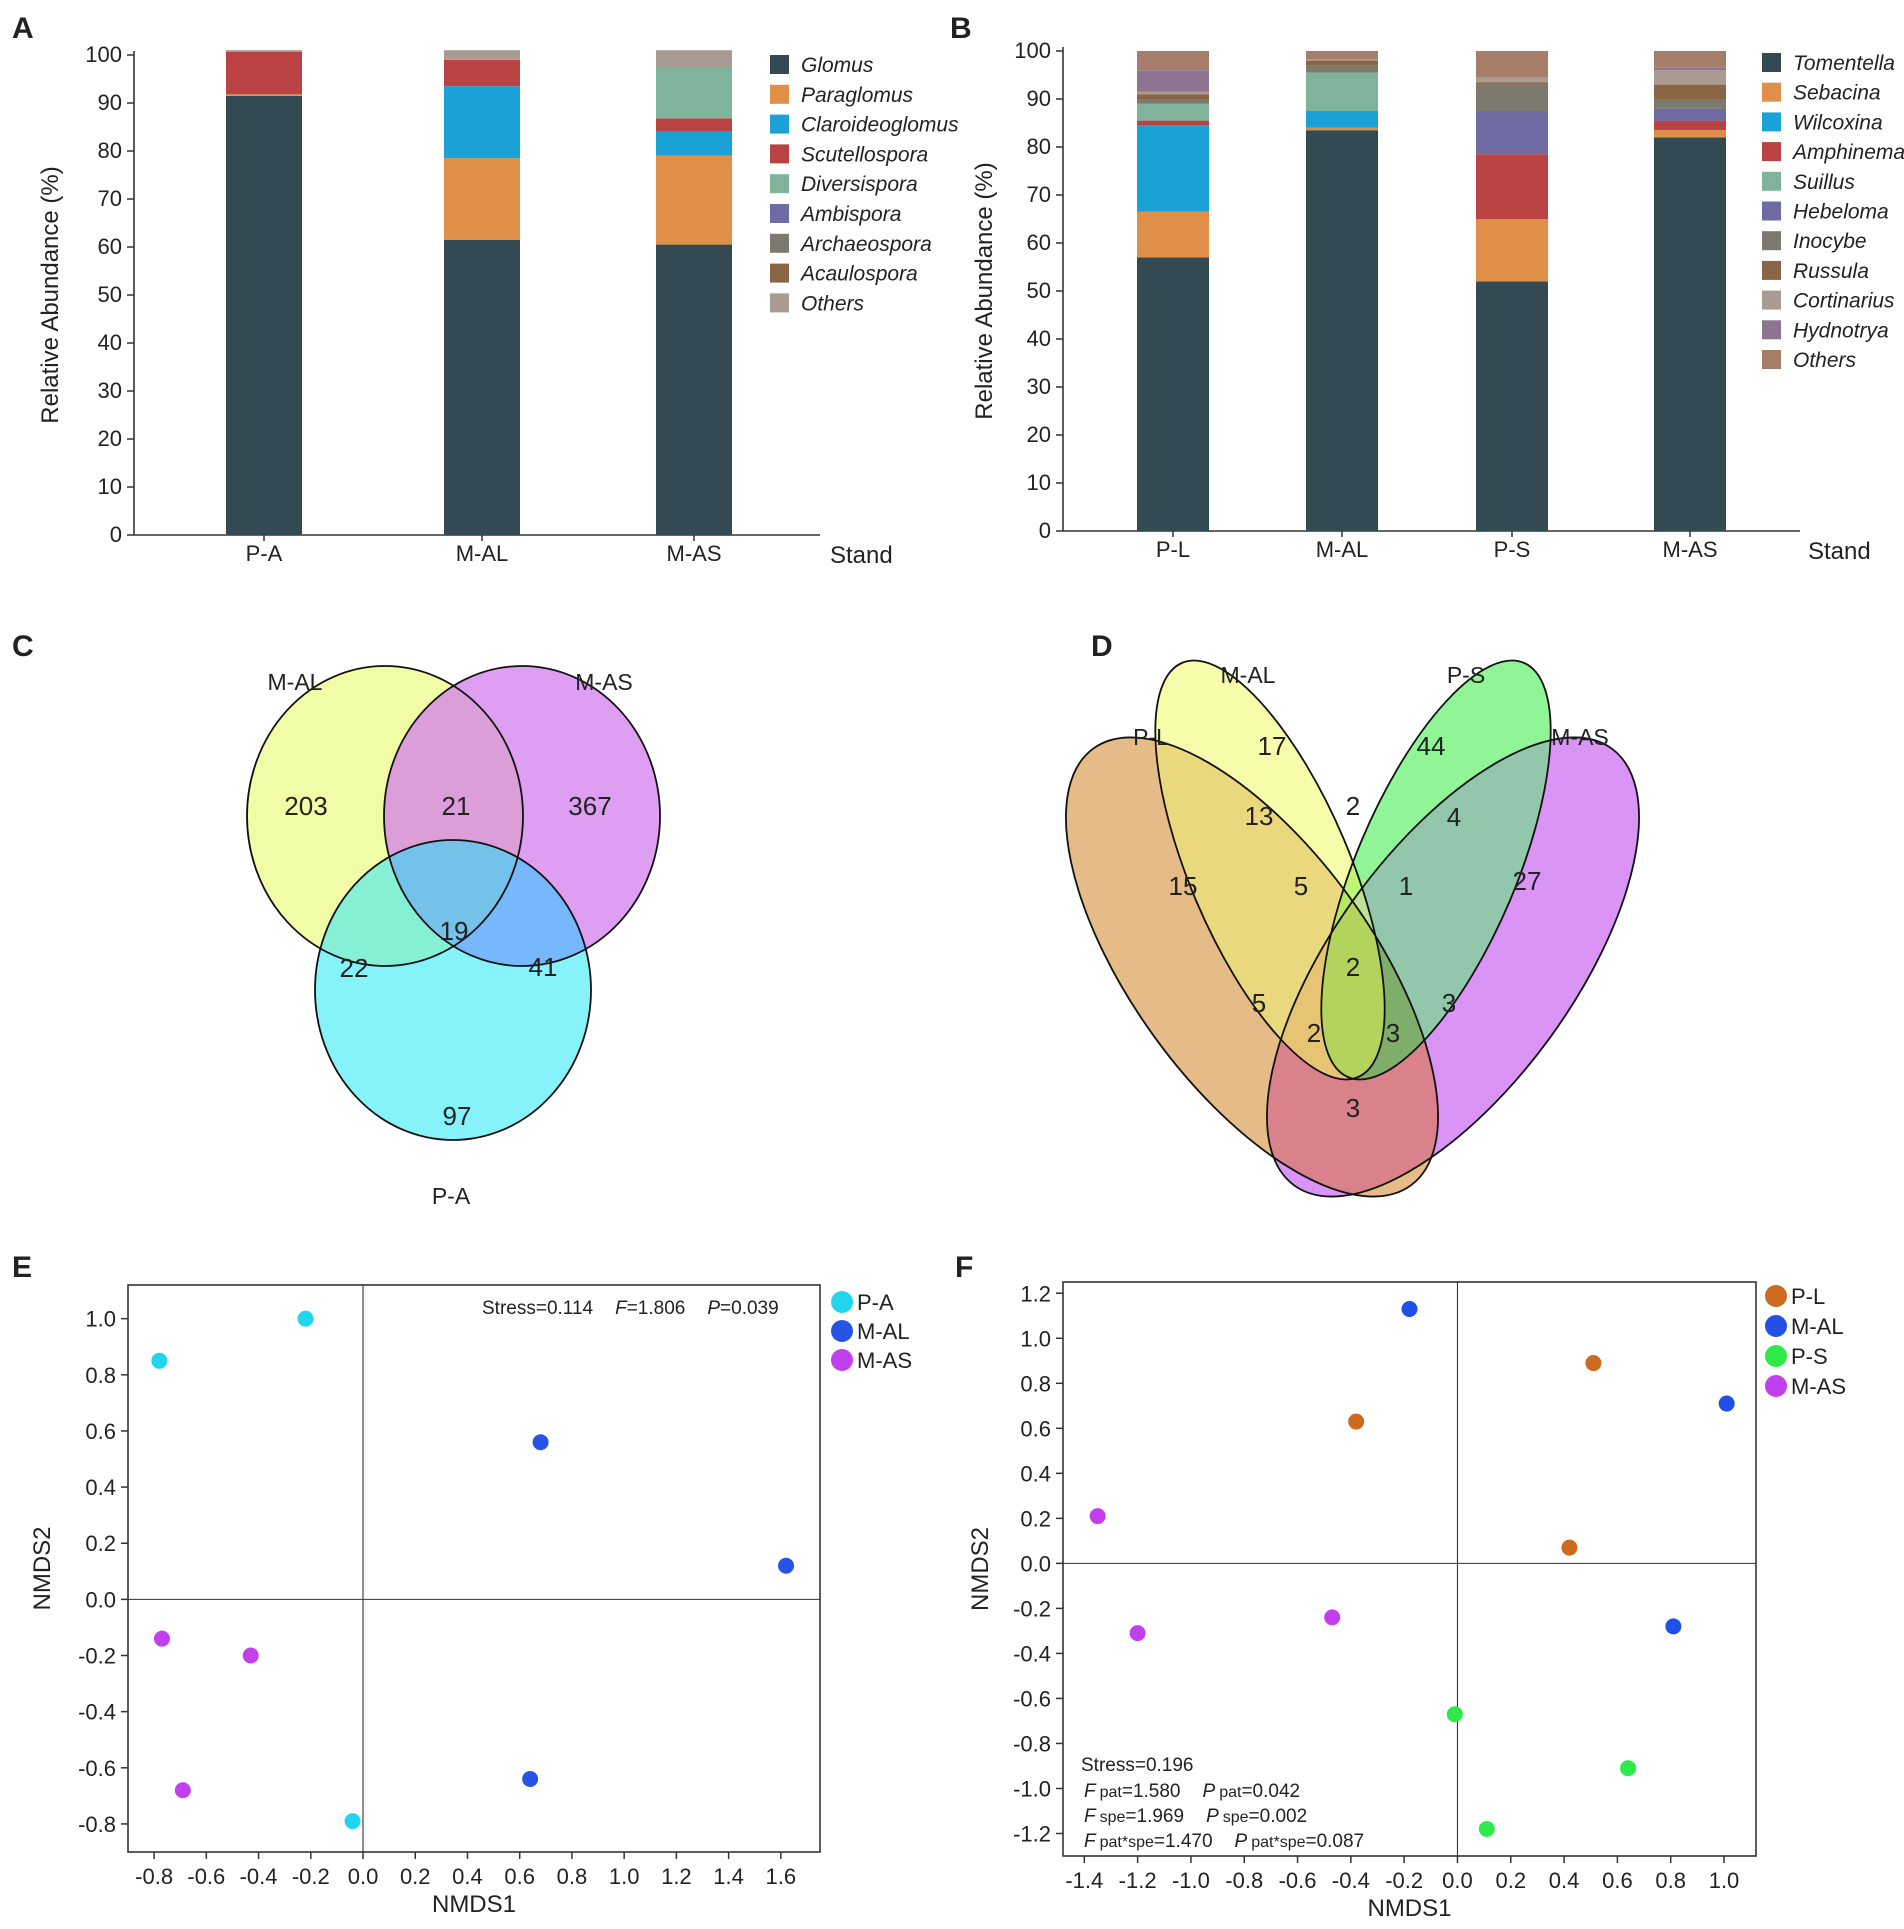 The width and height of the screenshot is (1904, 1929). I want to click on panel-letter: F, so click(964, 1267).